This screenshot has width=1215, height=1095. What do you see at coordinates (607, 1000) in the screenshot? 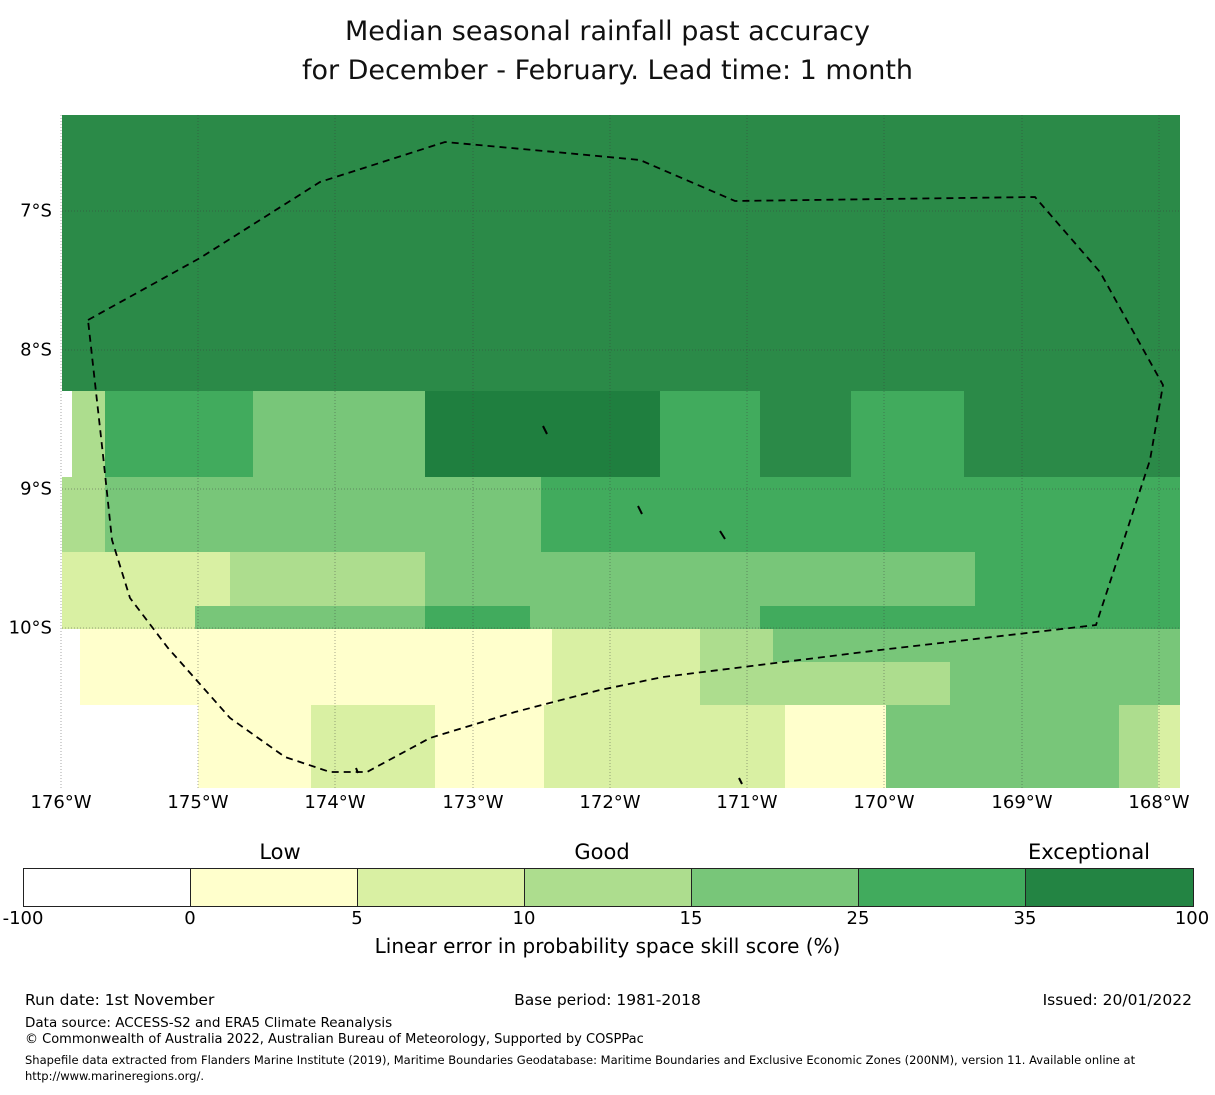
I see `base-period-label: Base period: 1981-2018` at bounding box center [607, 1000].